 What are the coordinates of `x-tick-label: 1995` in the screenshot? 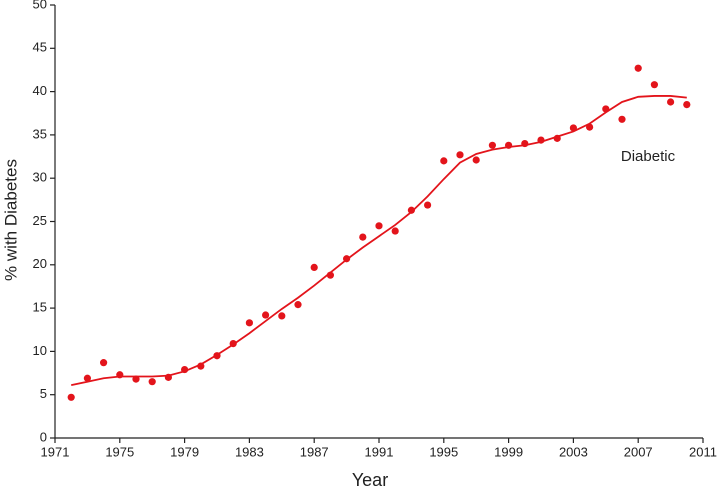 It's located at (443, 451).